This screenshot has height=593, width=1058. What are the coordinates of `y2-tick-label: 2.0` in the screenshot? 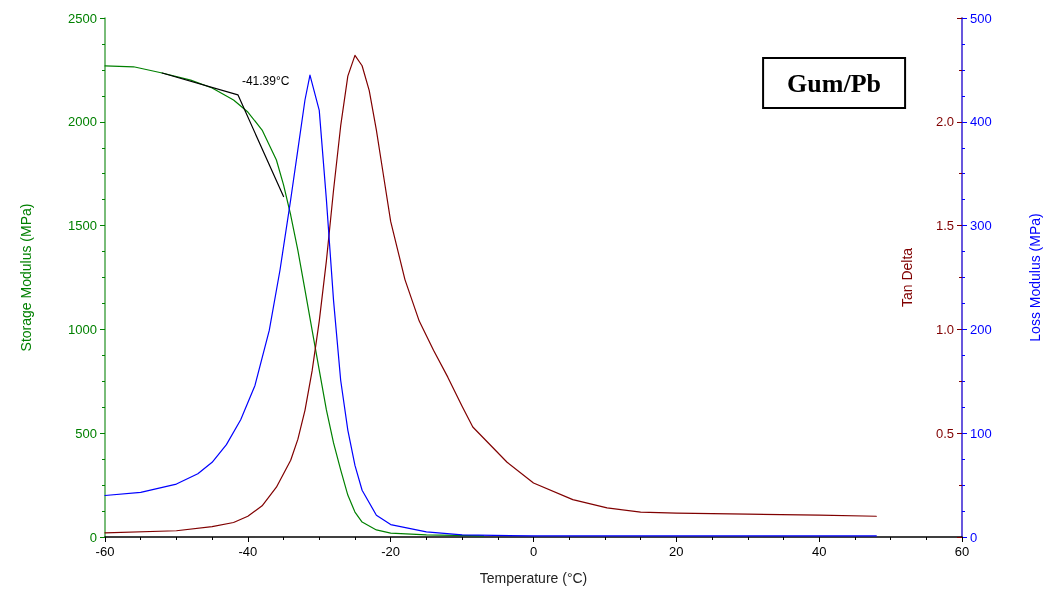 It's located at (944, 122).